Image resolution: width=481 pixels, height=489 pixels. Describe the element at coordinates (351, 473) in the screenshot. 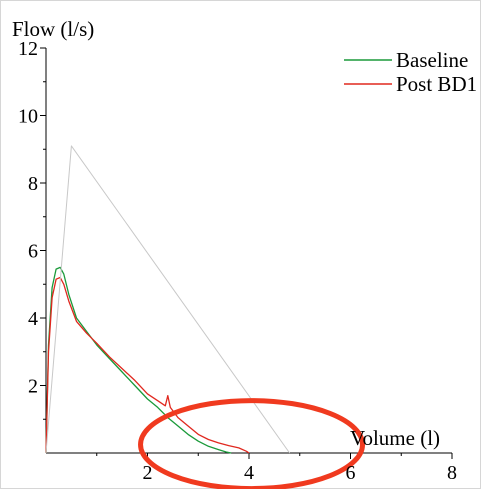

I see `x-tick-label: 6` at that location.